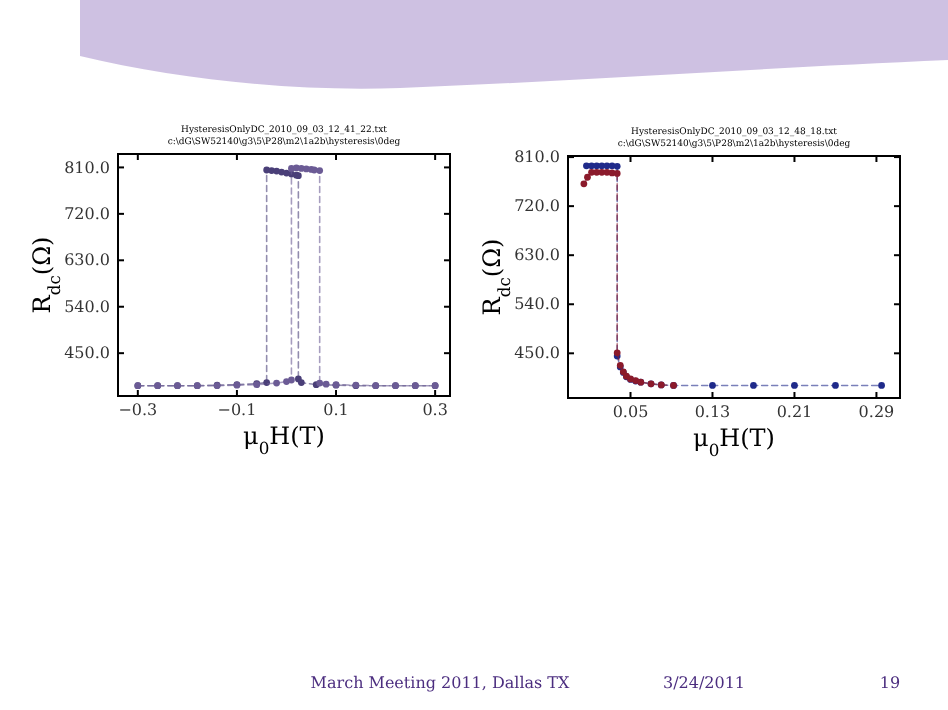 This screenshot has height=710, width=948. I want to click on text: 19, so click(890, 683).